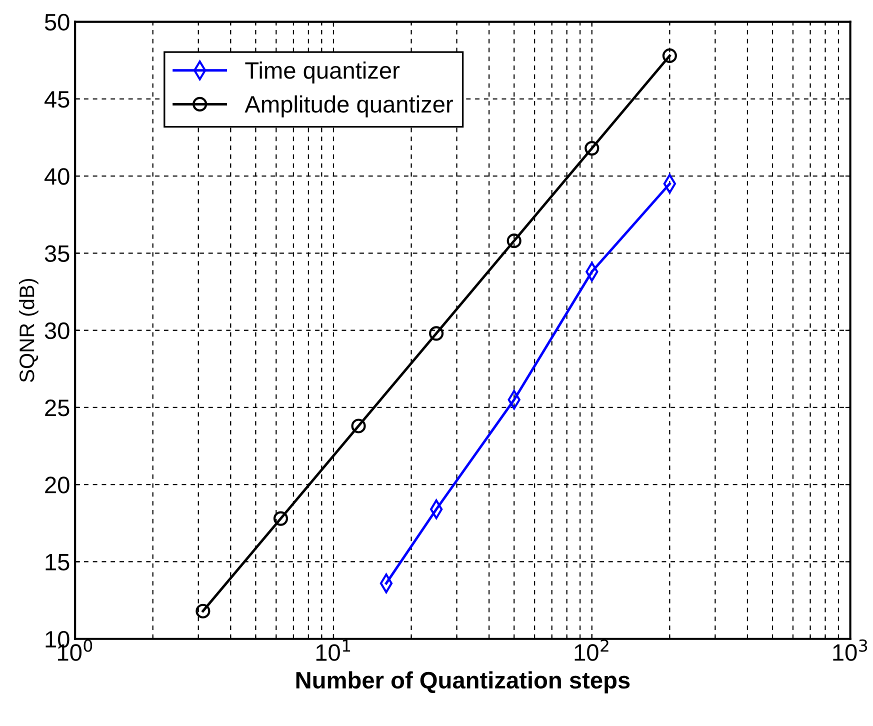 This screenshot has height=726, width=873. I want to click on y-tick-label: 45, so click(57, 99).